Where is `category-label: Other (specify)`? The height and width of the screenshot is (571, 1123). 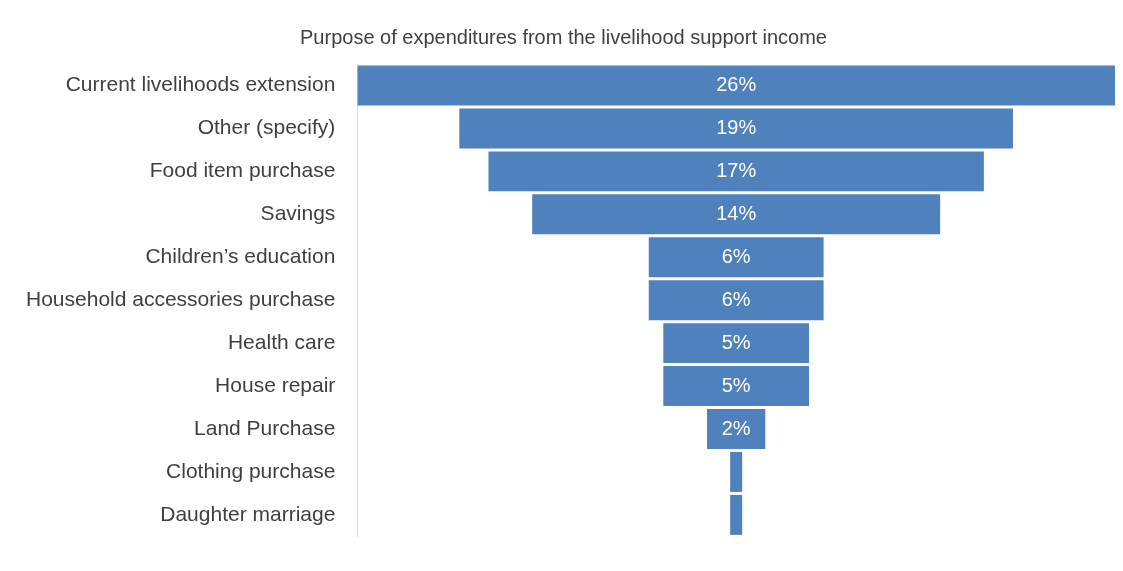
category-label: Other (specify) is located at coordinates (266, 127).